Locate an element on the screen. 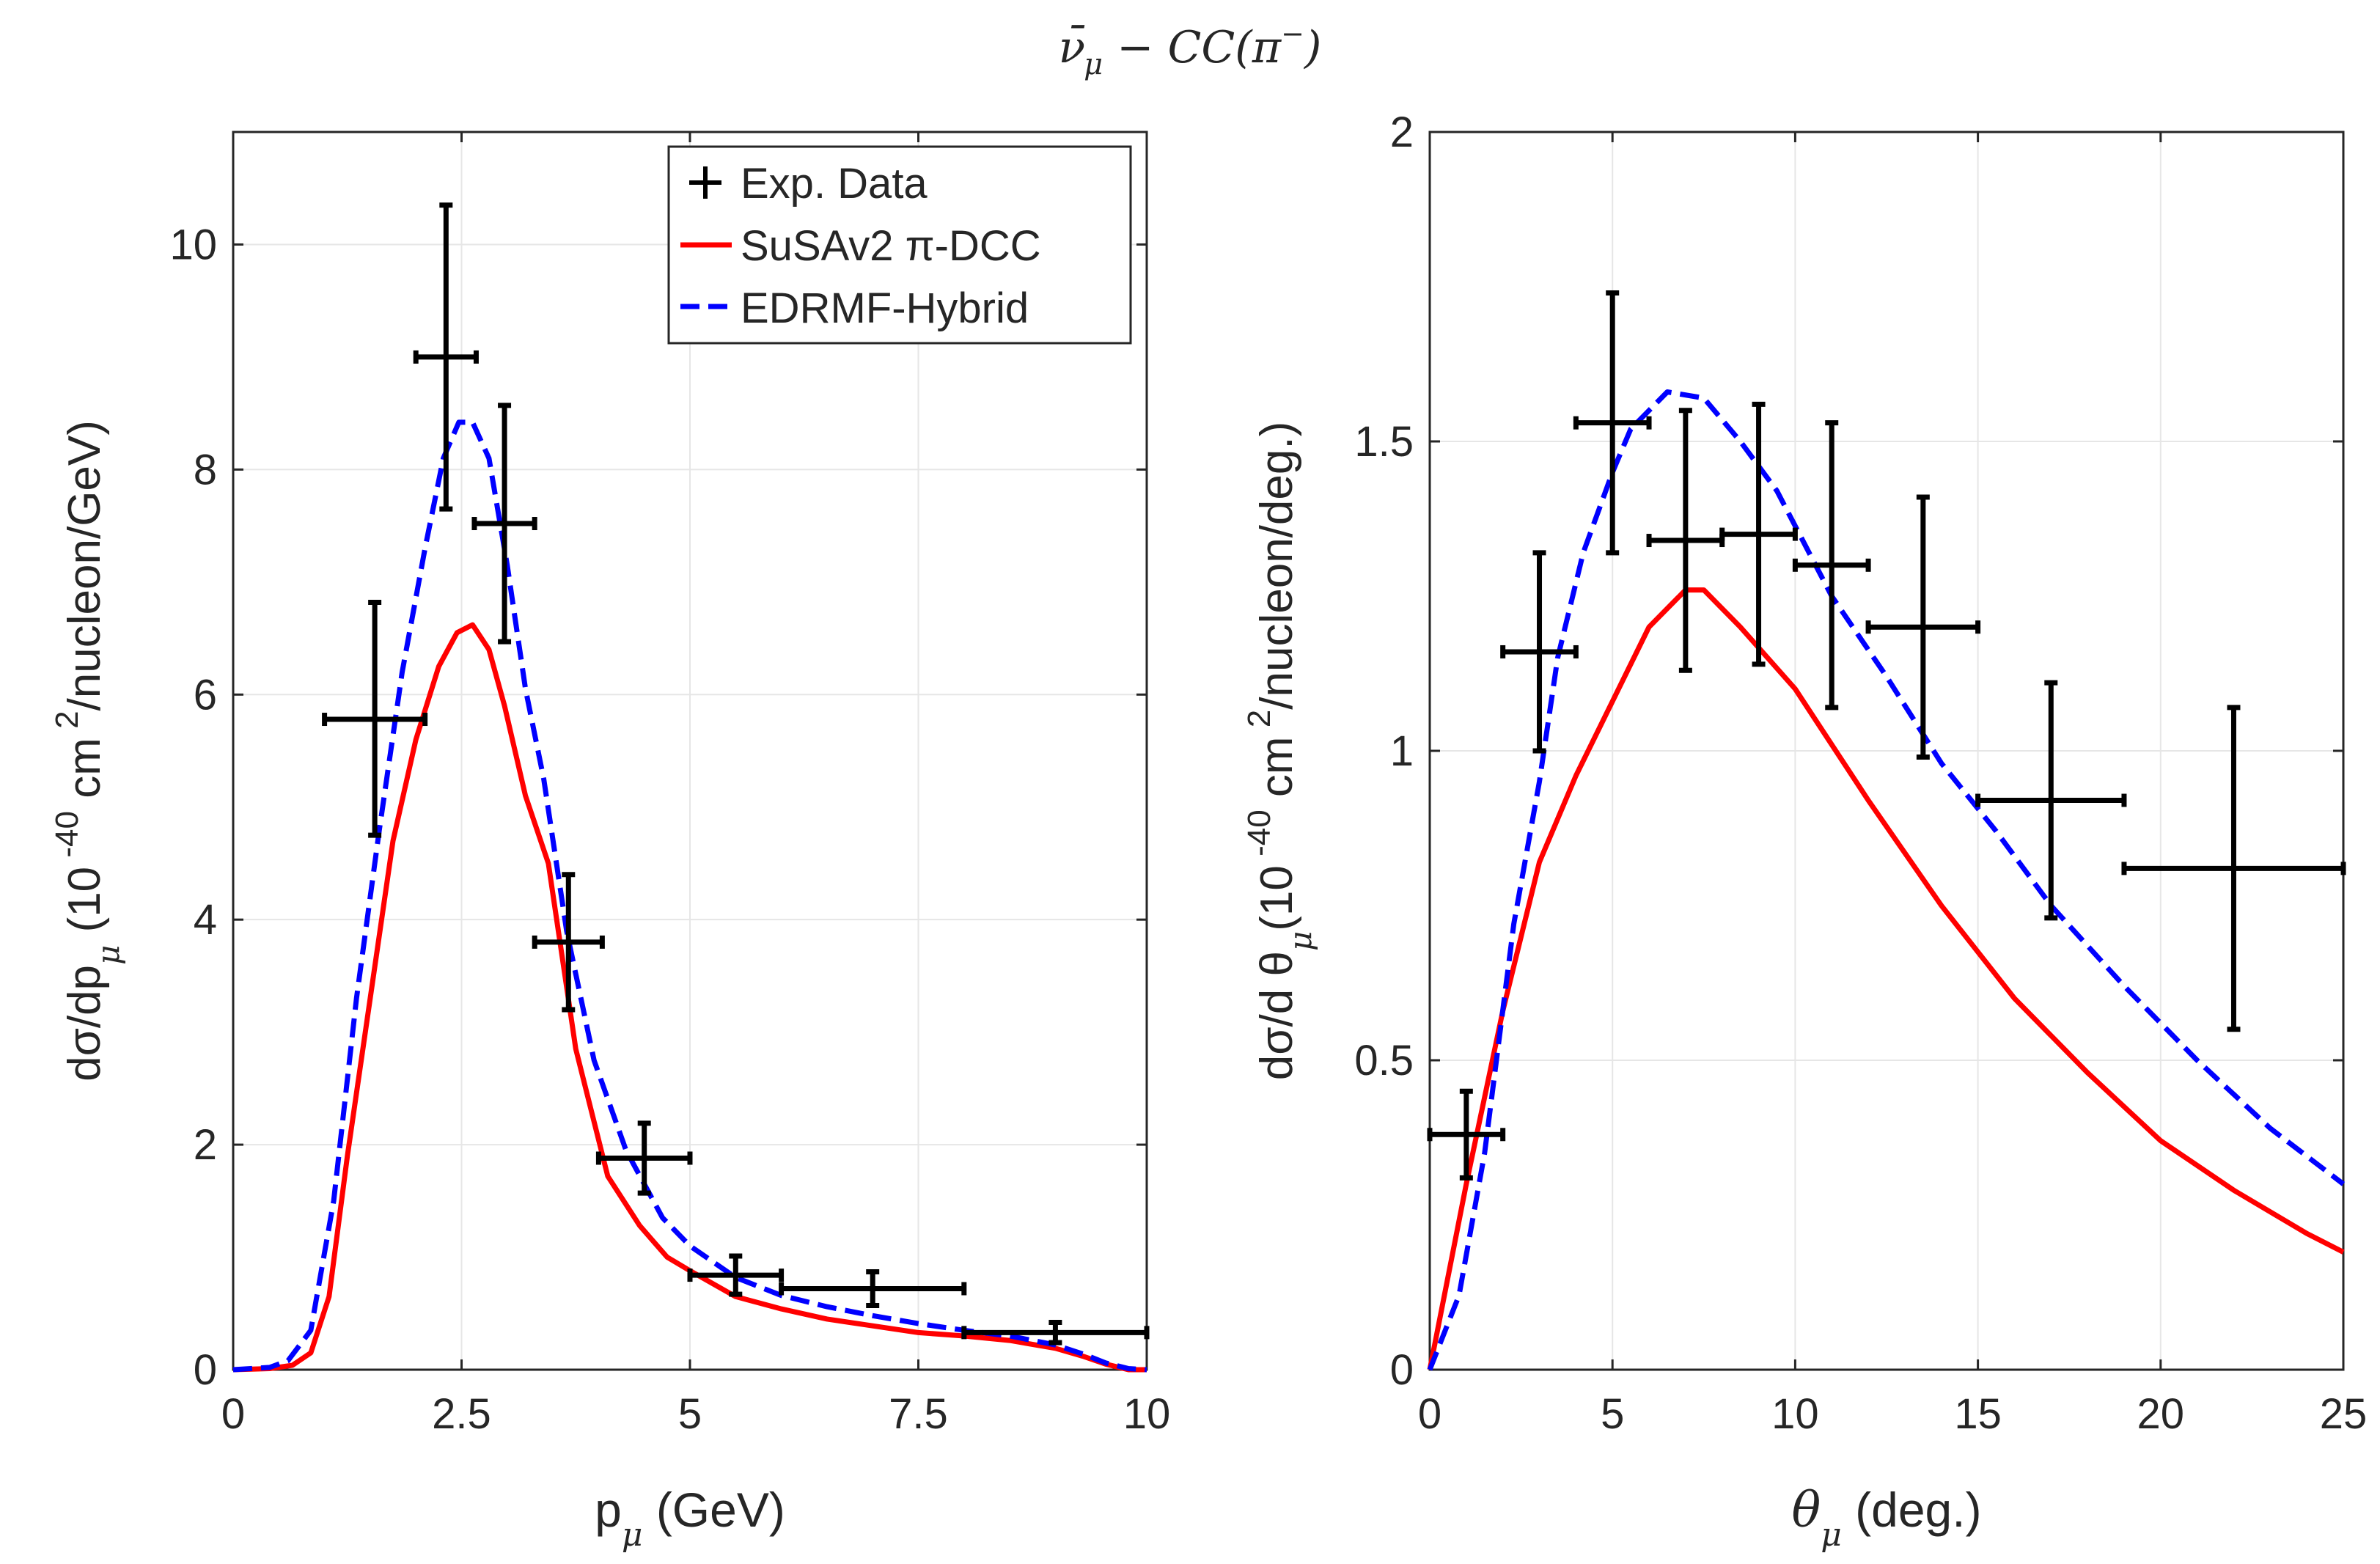 This screenshot has width=2380, height=1564. right-y-tick-label: 1 is located at coordinates (1402, 751).